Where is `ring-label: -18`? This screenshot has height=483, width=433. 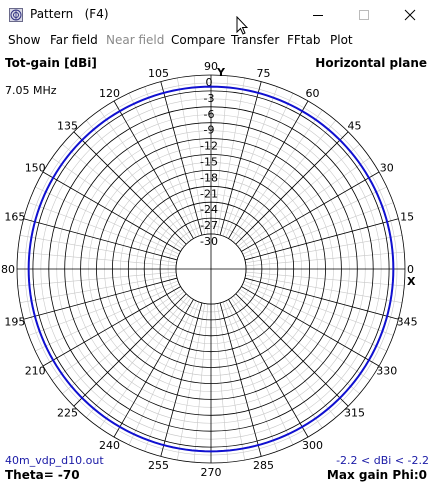
ring-label: -18 is located at coordinates (209, 177).